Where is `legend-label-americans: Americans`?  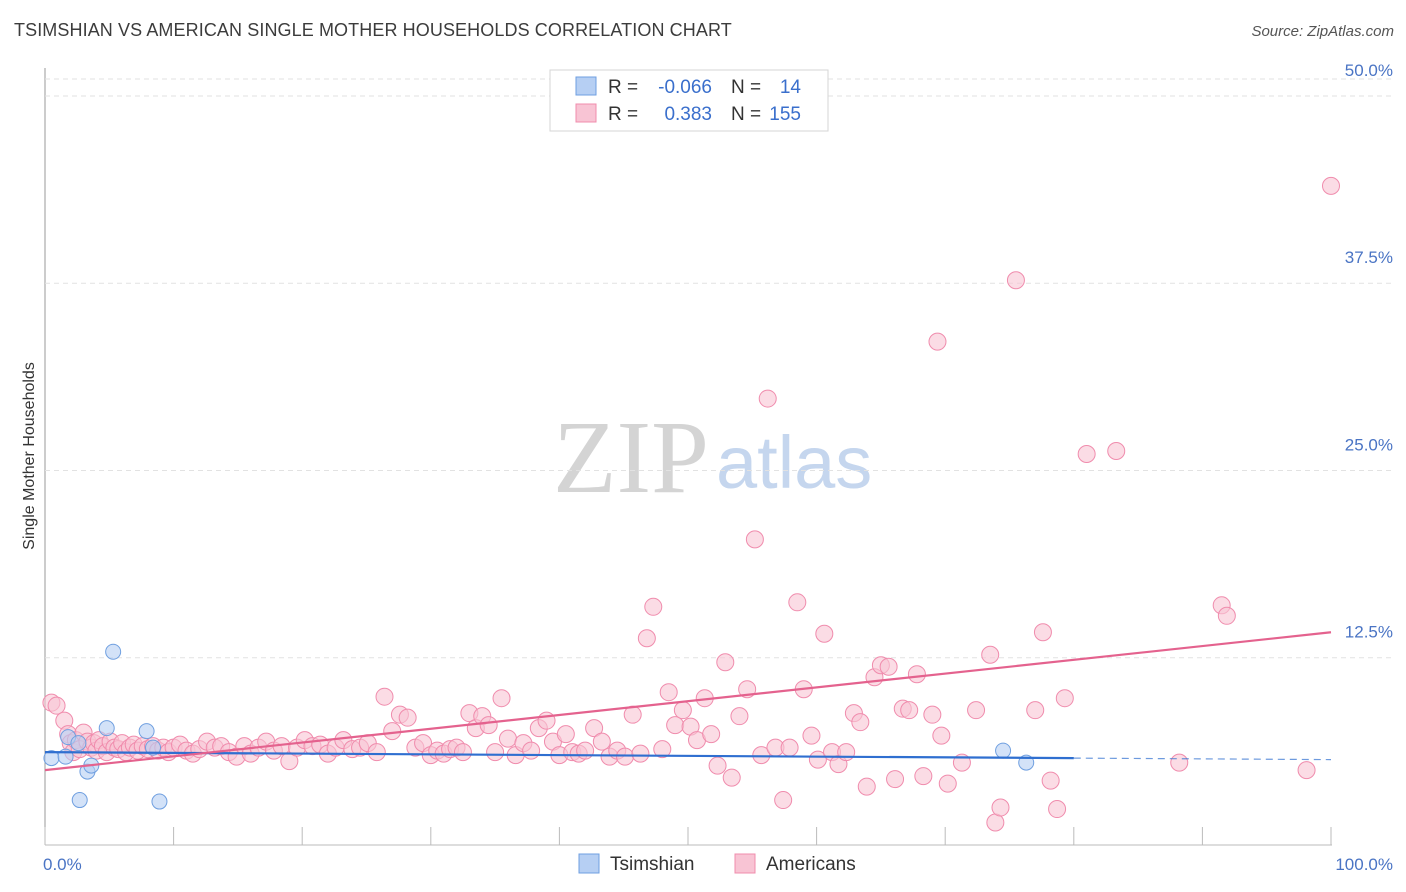
legend-label-americans: Americans is located at coordinates (811, 864).